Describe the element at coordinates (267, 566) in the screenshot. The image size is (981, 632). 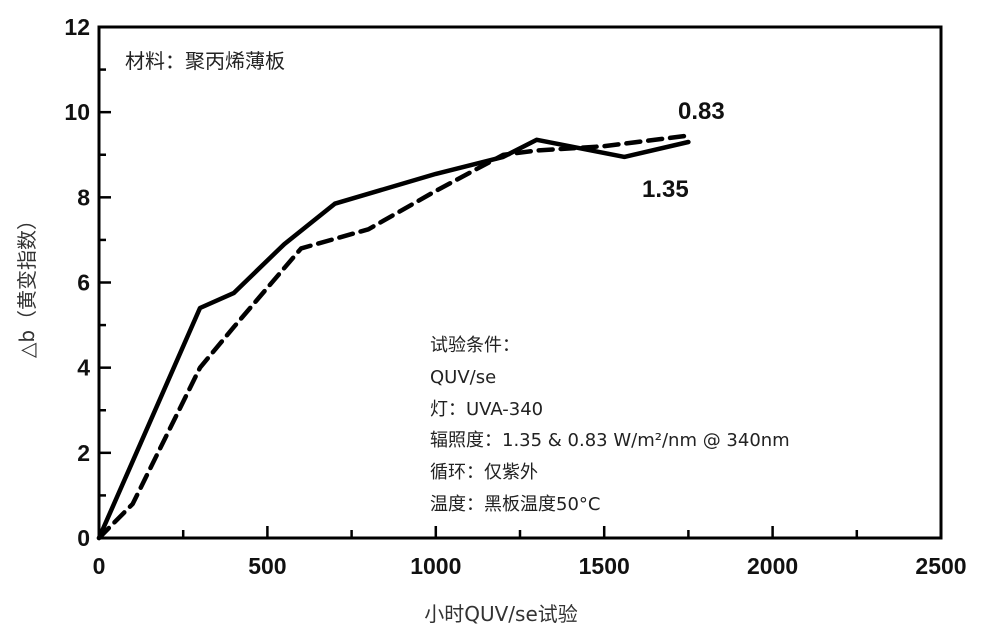
I see `x-tick-label: 500` at that location.